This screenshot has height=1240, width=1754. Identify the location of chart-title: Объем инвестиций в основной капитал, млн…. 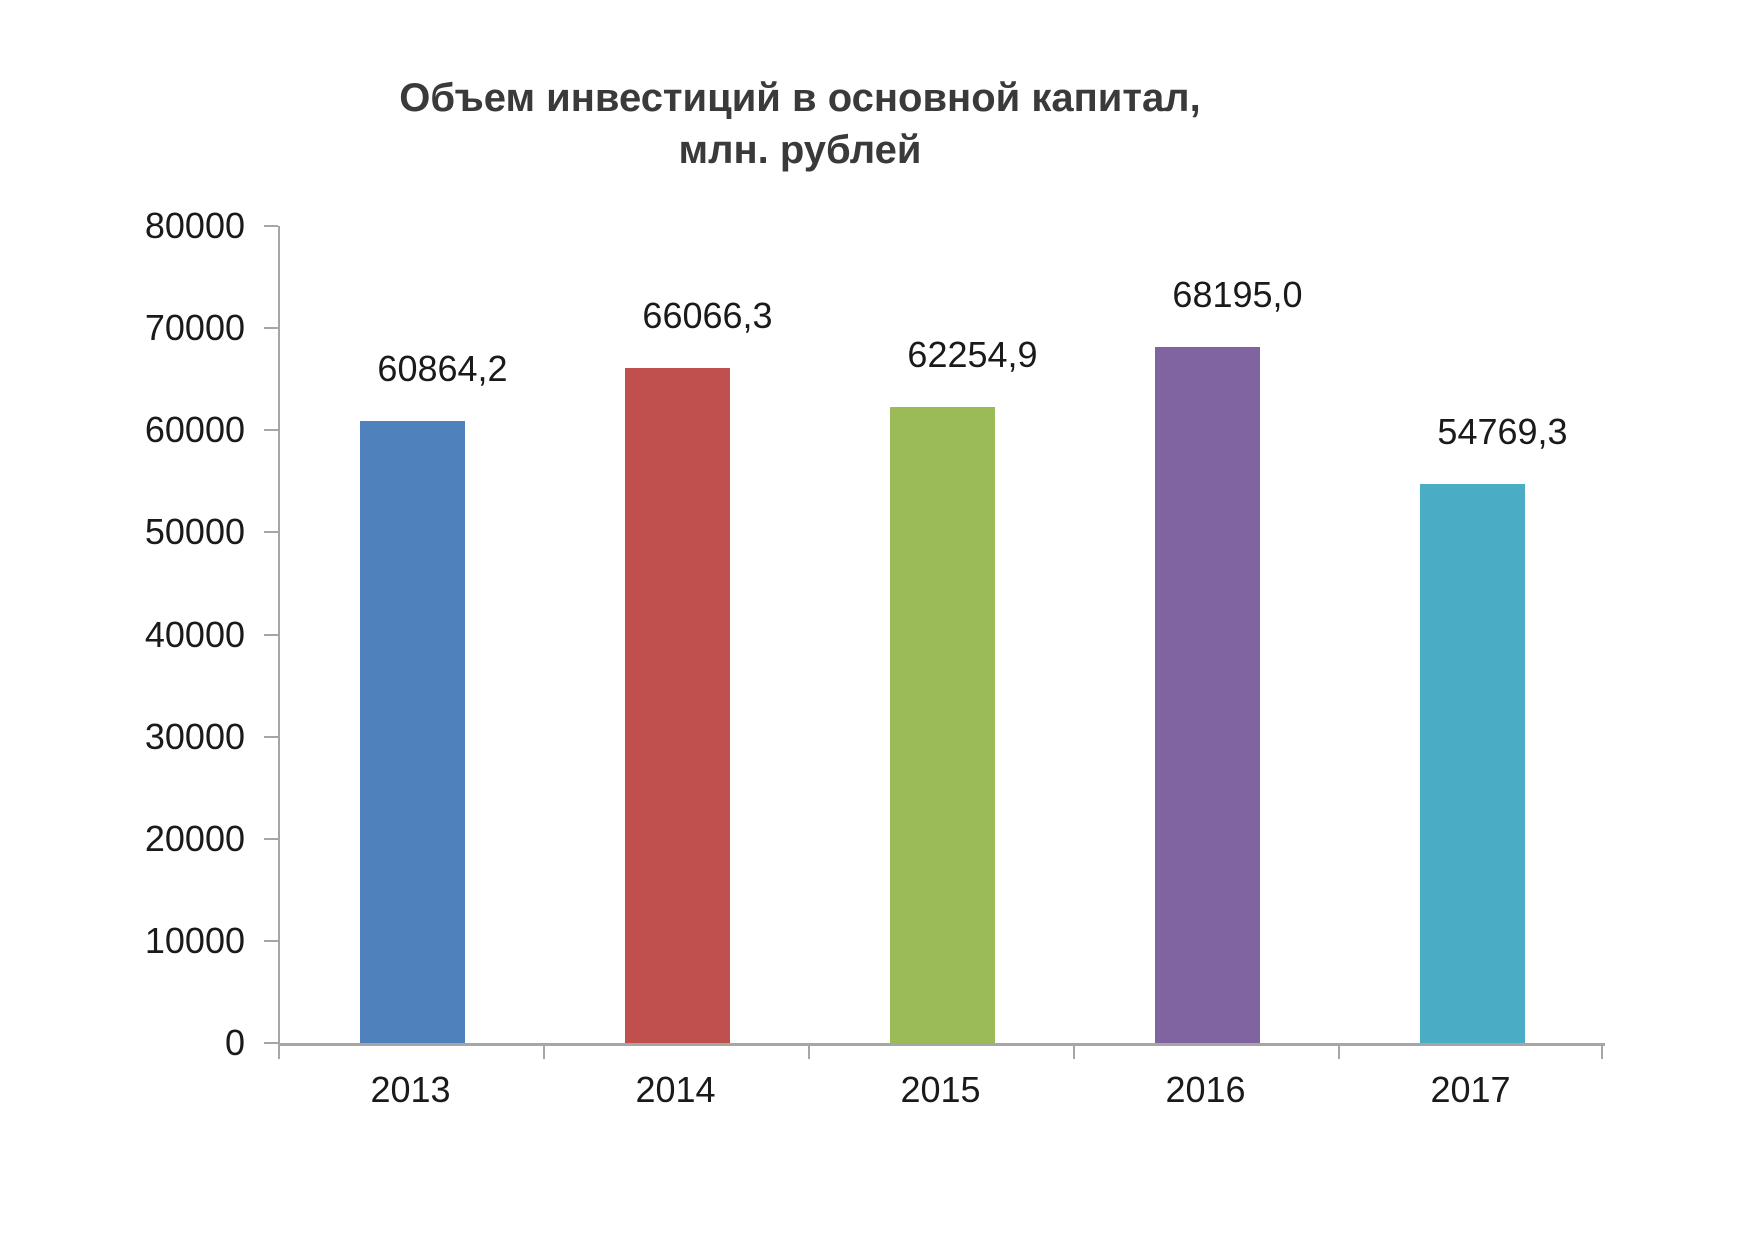
(800, 124).